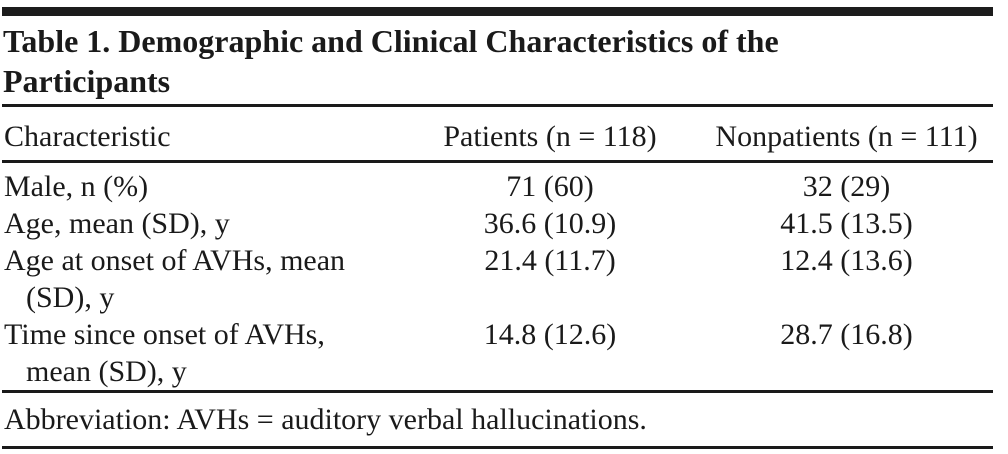  What do you see at coordinates (201, 184) in the screenshot?
I see `row-label: Male, n (%)` at bounding box center [201, 184].